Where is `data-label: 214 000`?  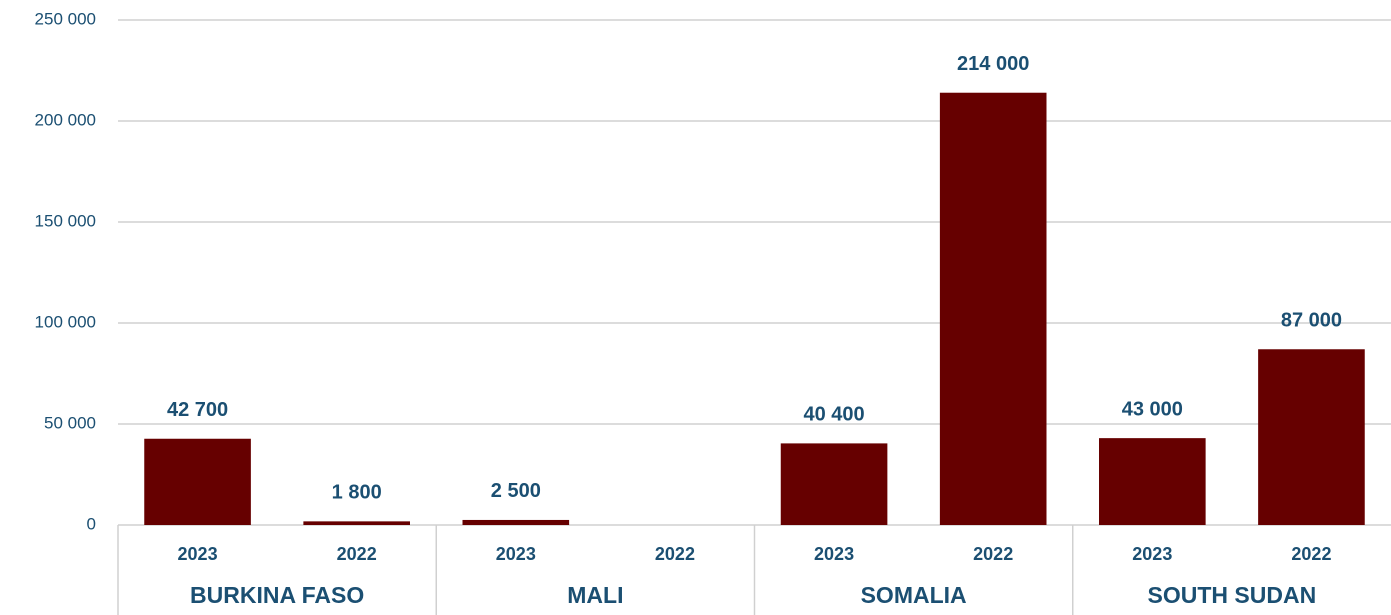
data-label: 214 000 is located at coordinates (993, 64).